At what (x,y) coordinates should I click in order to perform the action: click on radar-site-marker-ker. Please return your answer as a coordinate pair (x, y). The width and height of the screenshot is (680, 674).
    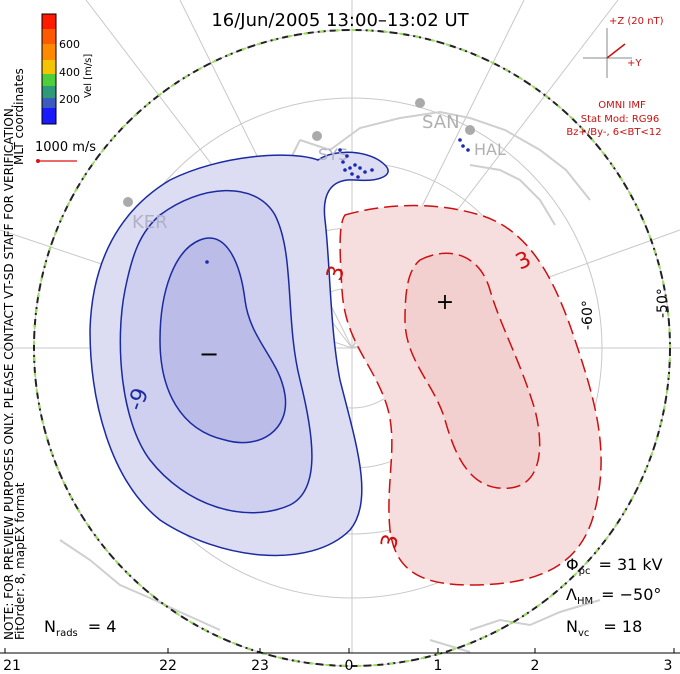
    Looking at the image, I should click on (128, 202).